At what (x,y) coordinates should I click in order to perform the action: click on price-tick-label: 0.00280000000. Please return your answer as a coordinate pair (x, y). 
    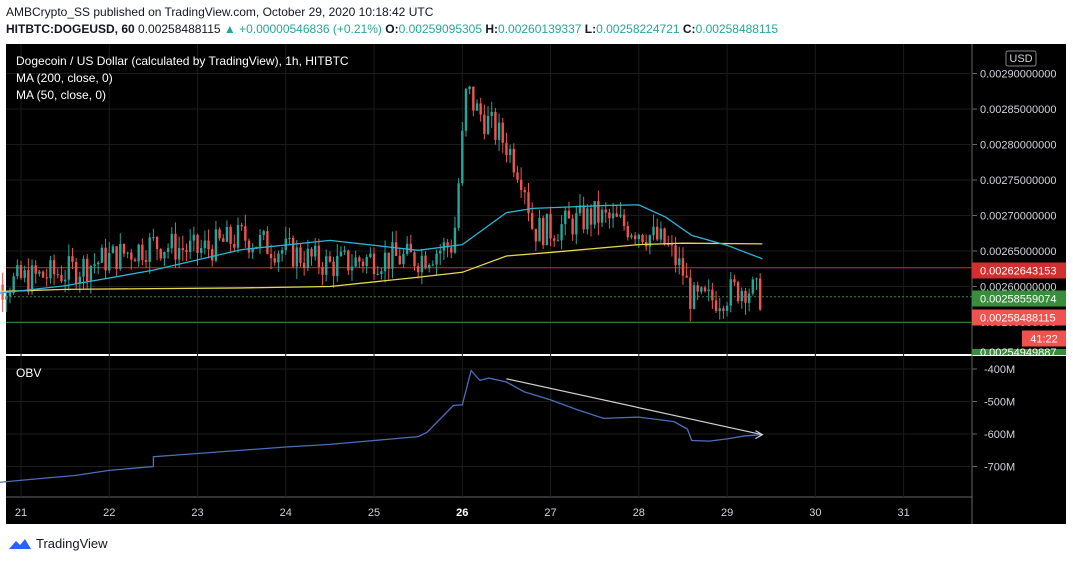
    Looking at the image, I should click on (1018, 146).